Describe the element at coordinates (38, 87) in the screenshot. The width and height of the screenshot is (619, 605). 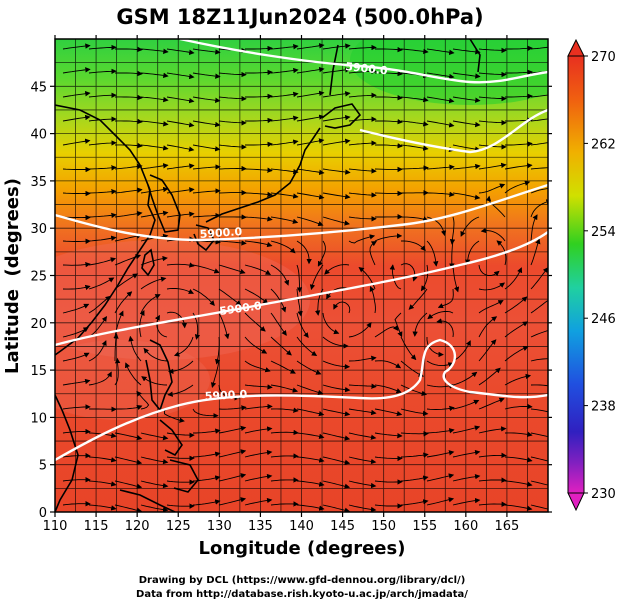
I see `y-tick-label: 45` at that location.